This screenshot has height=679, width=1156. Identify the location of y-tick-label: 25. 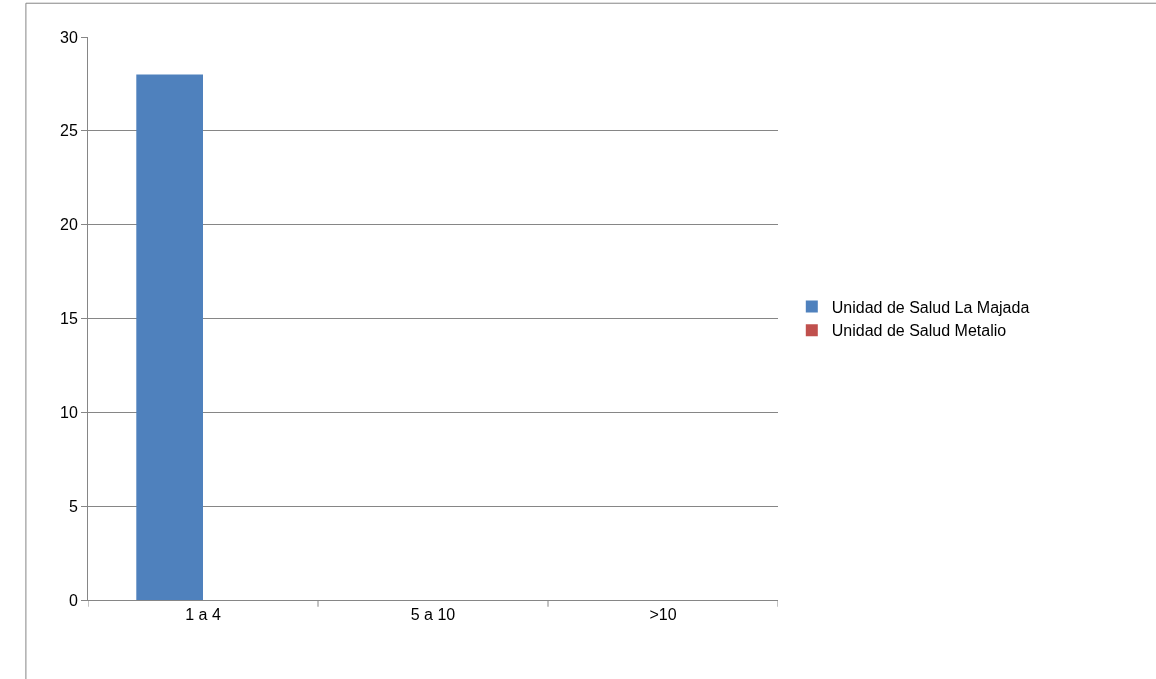
(69, 131).